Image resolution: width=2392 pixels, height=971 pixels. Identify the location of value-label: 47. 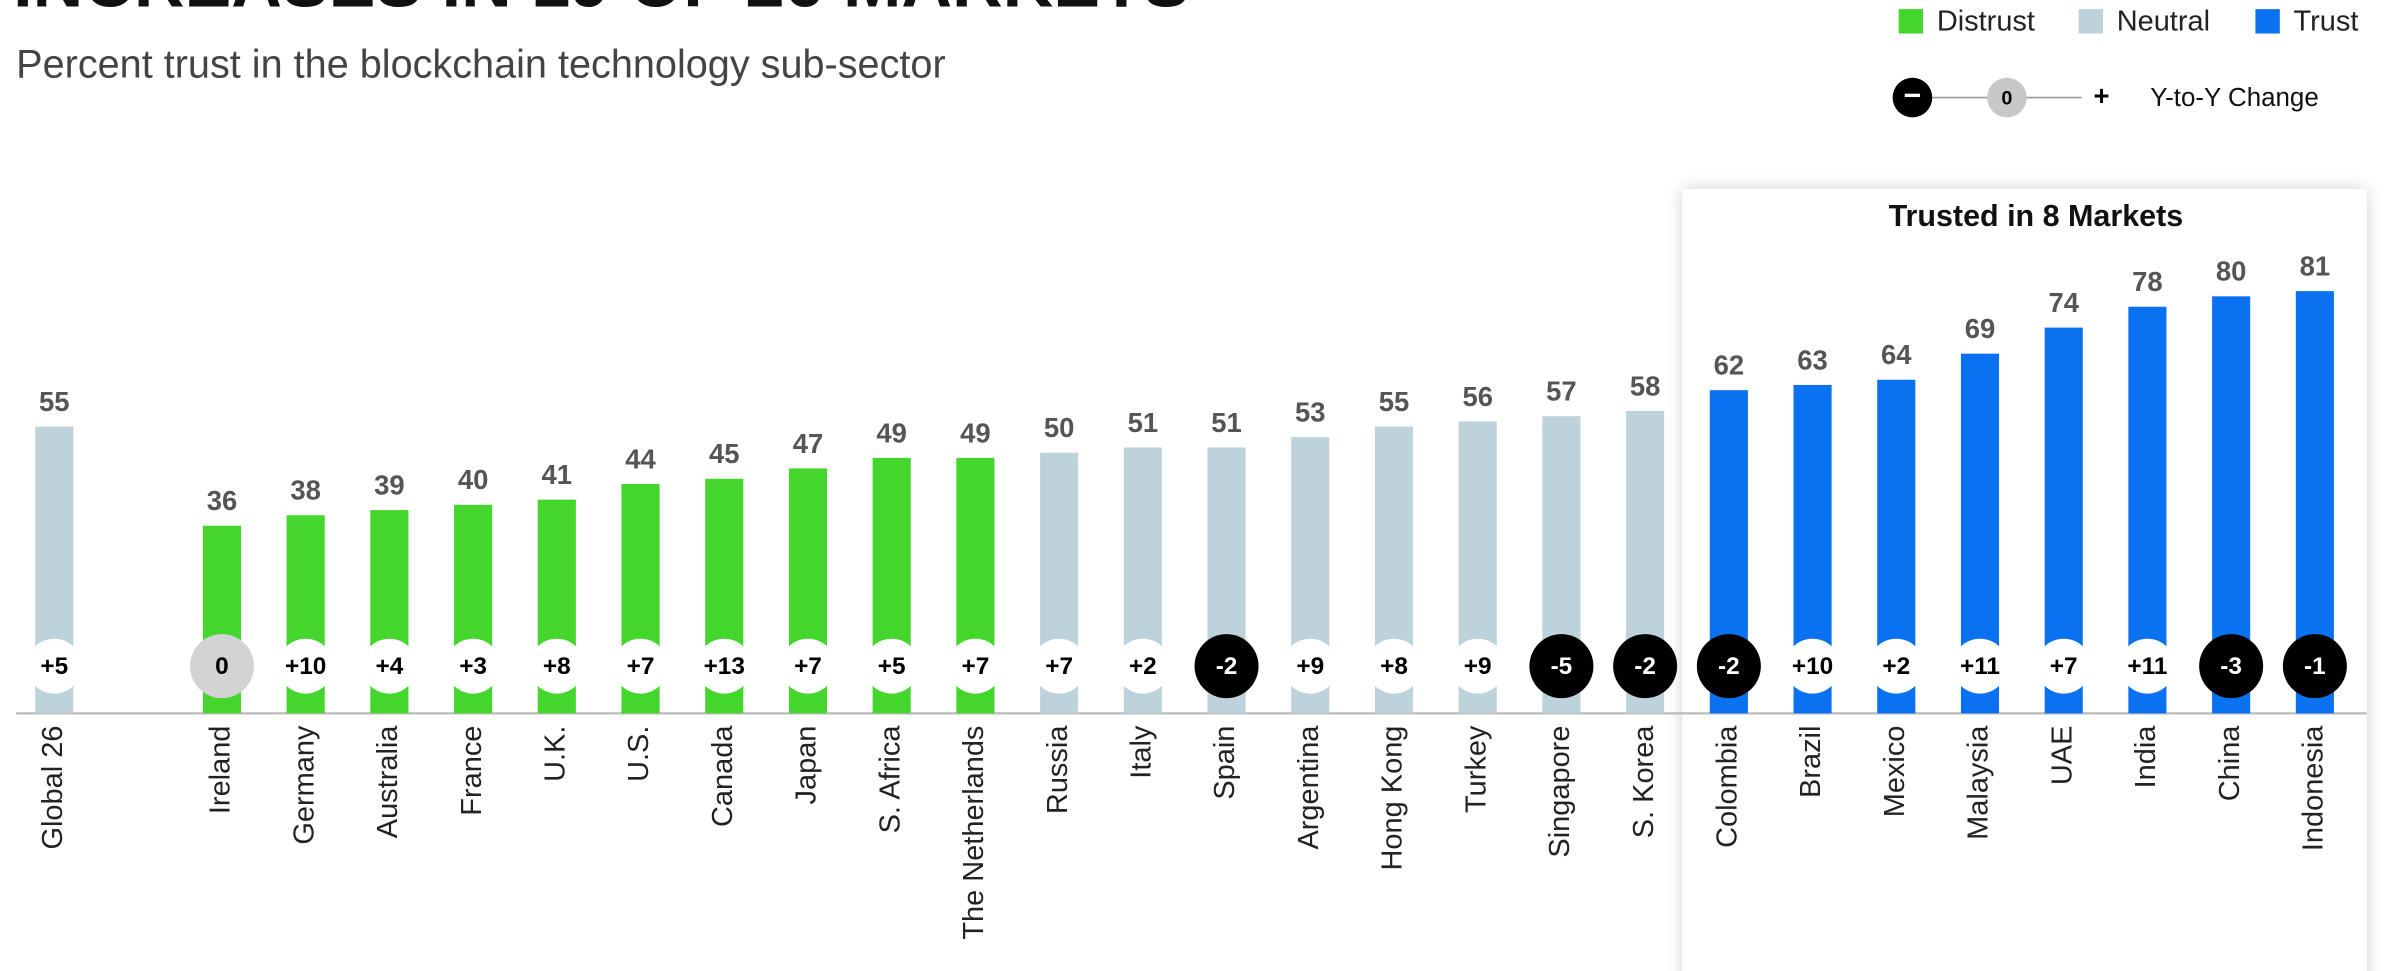
(808, 443).